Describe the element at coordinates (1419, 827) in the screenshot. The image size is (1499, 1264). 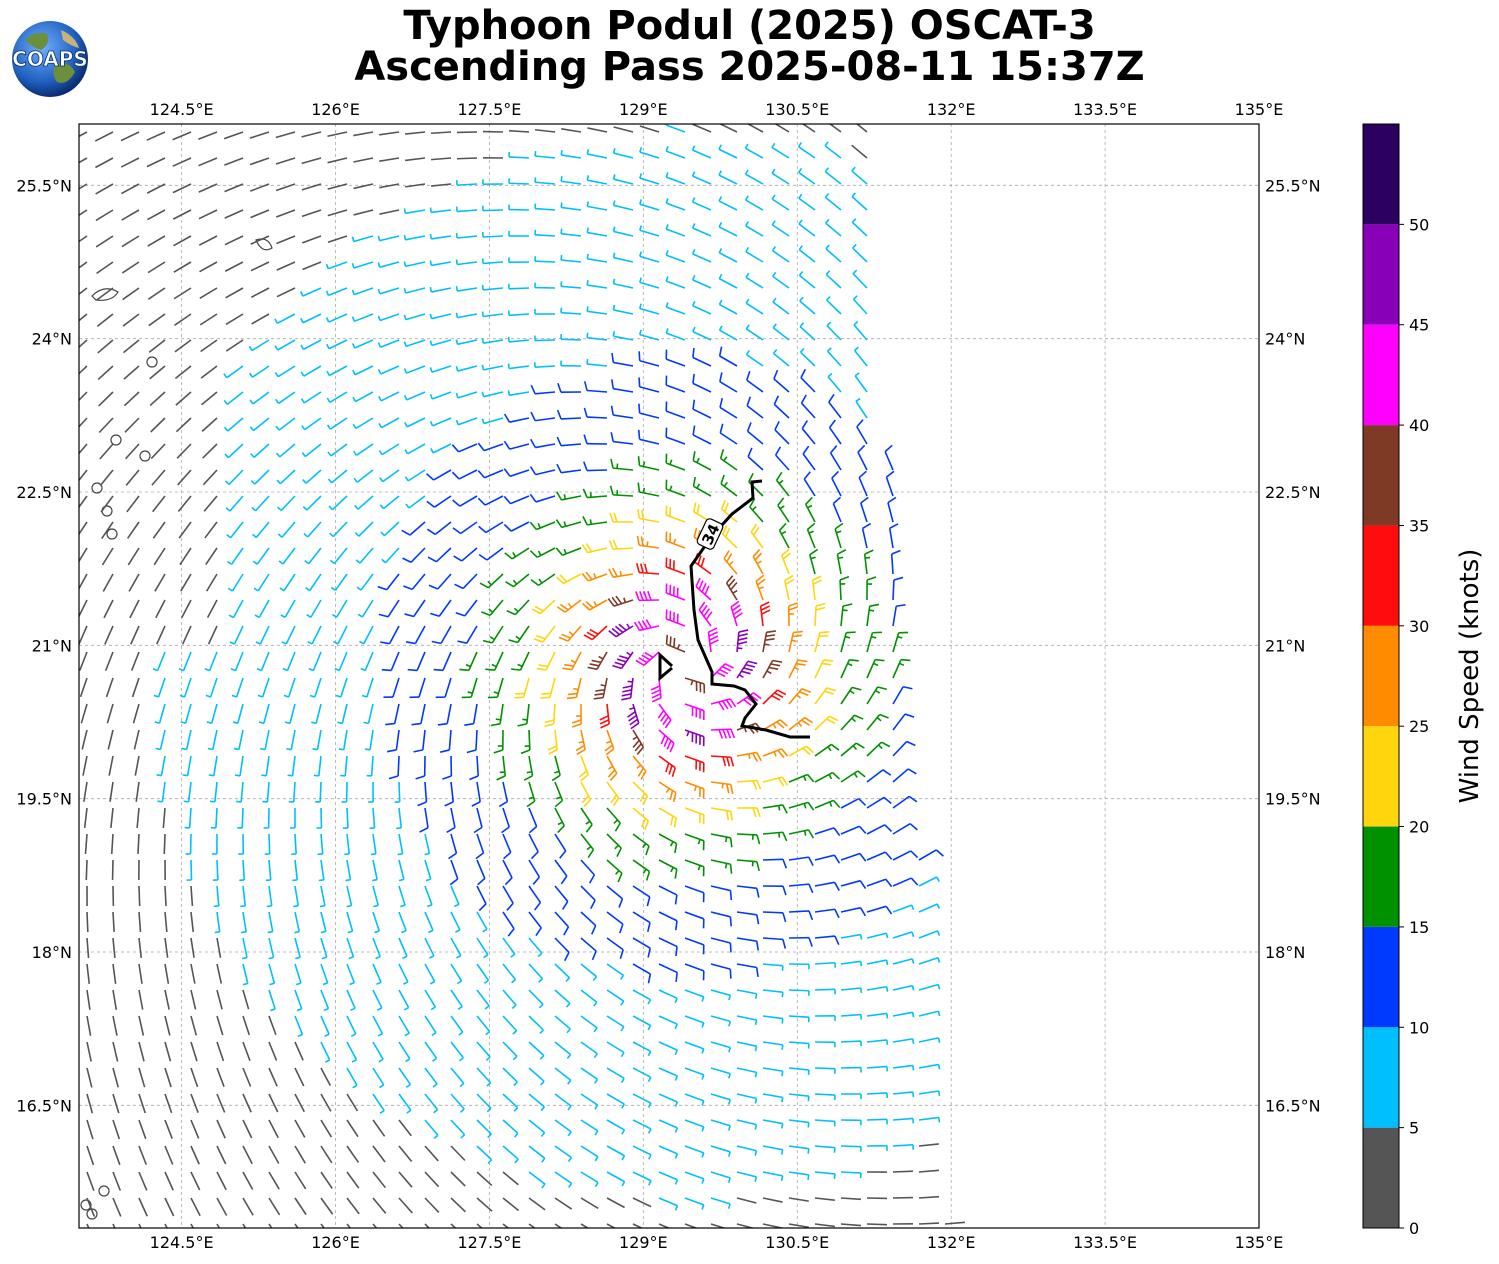
I see `colorbar-tick-label: 20` at that location.